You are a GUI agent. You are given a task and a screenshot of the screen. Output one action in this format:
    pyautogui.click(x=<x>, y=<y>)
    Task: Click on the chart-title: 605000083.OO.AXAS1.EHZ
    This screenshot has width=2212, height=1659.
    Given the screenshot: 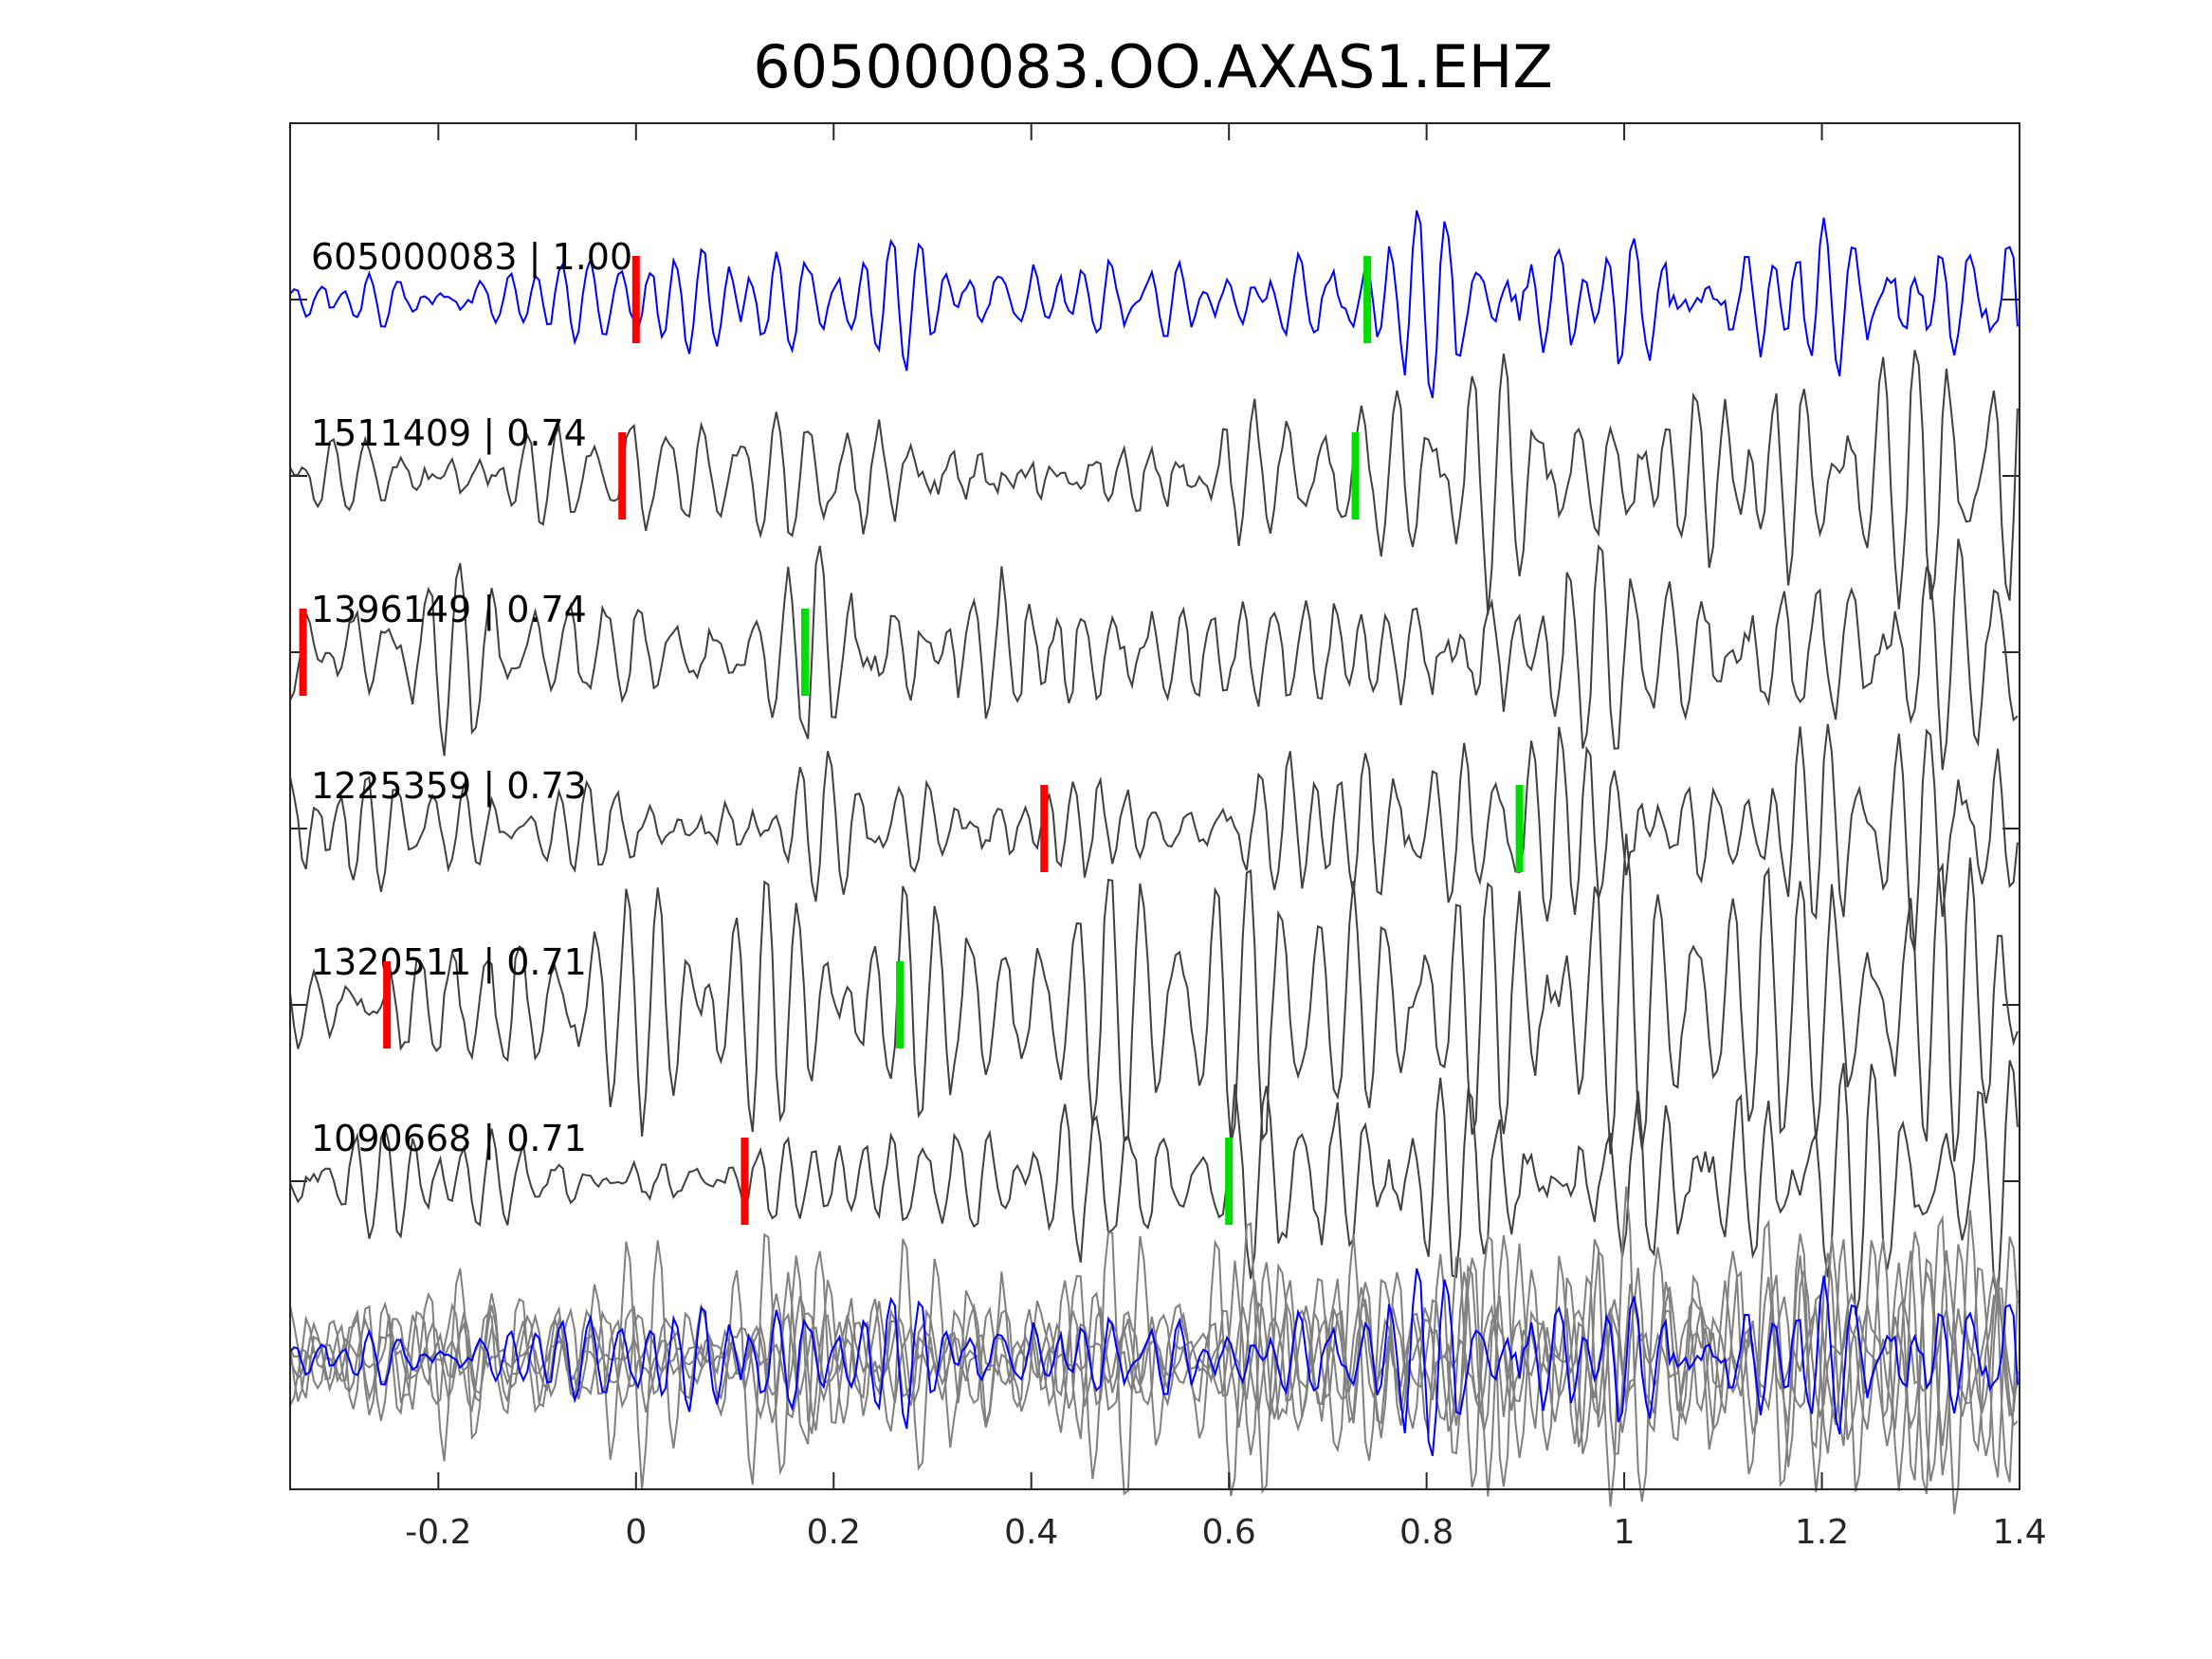 What is the action you would take?
    pyautogui.click(x=1153, y=66)
    